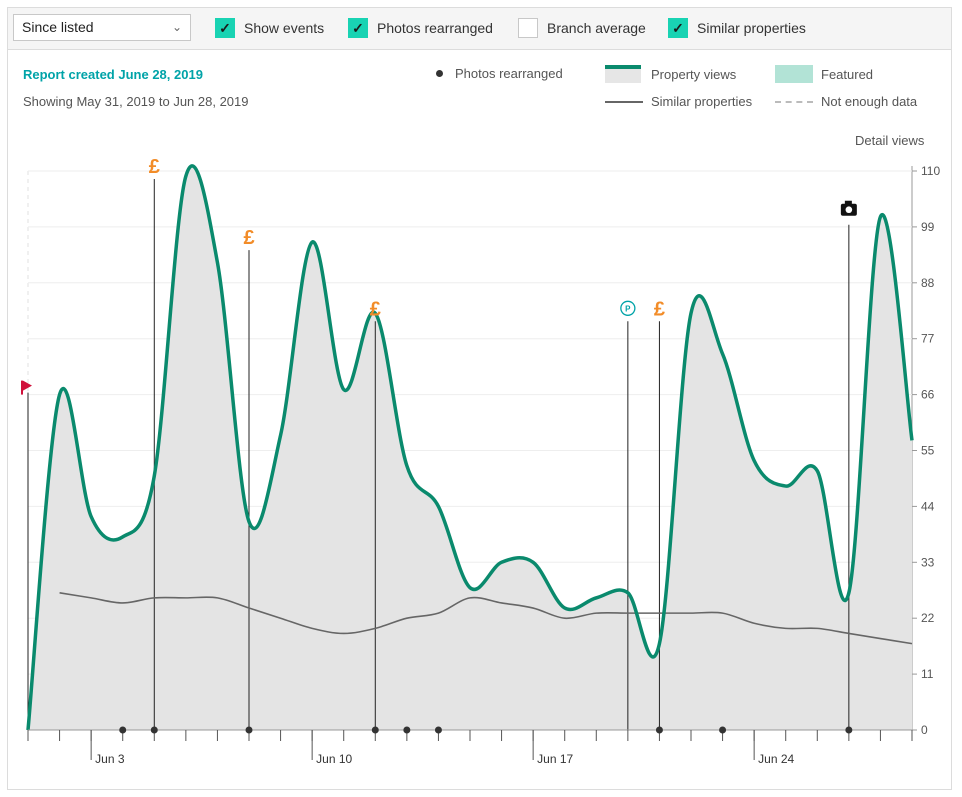 Image resolution: width=962 pixels, height=797 pixels. I want to click on date-range: Showing May 31, 2019 to Jun 28, 2019, so click(136, 101).